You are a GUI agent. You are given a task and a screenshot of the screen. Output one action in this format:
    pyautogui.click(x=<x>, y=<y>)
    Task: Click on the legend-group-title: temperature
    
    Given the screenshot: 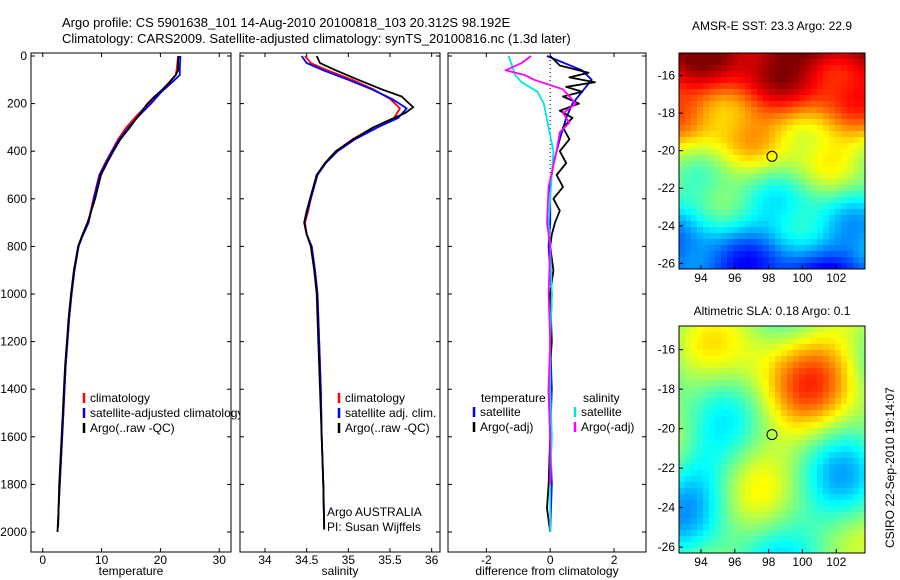 What is the action you would take?
    pyautogui.click(x=513, y=398)
    